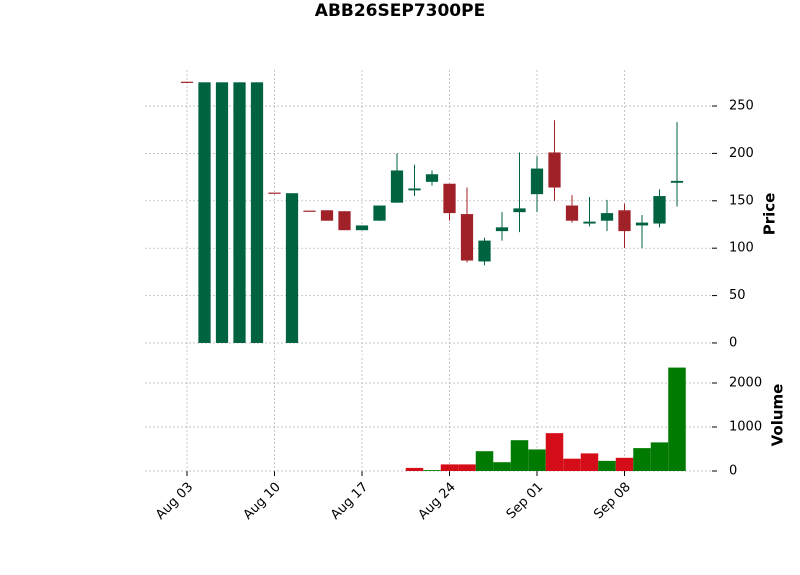  Describe the element at coordinates (741, 200) in the screenshot. I see `y-tick-label: 150` at that location.